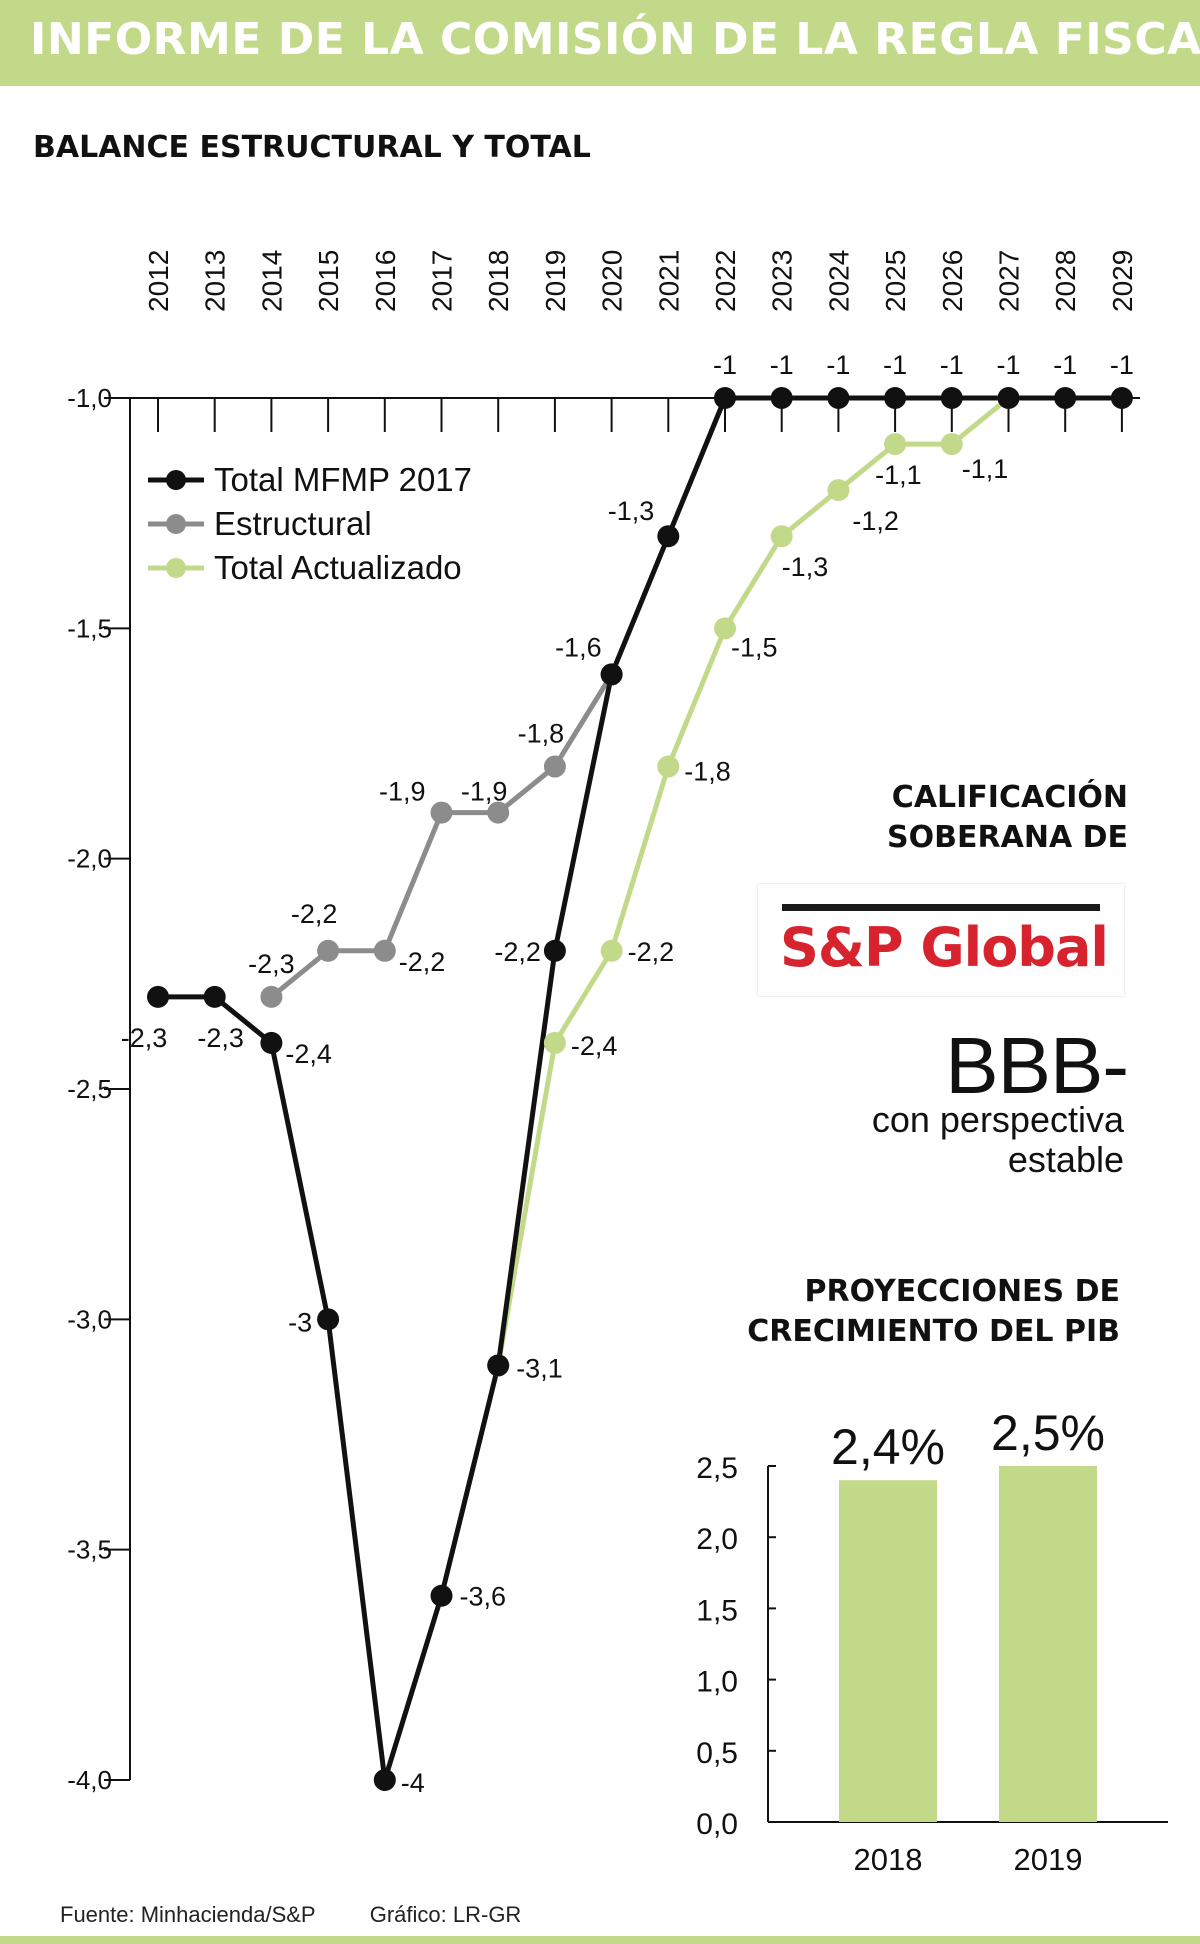 This screenshot has height=1944, width=1200. I want to click on data-label: -3, so click(300, 1322).